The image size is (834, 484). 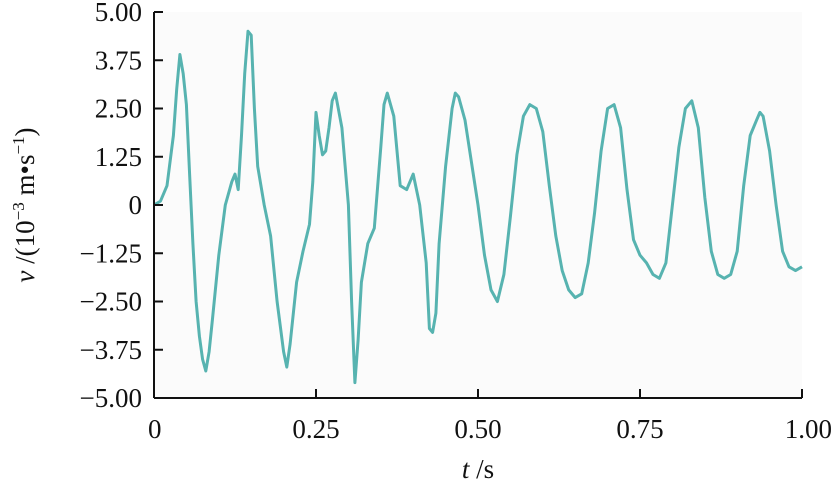 I want to click on y-axis-label-unit-pre: /(10, so click(x=25, y=245).